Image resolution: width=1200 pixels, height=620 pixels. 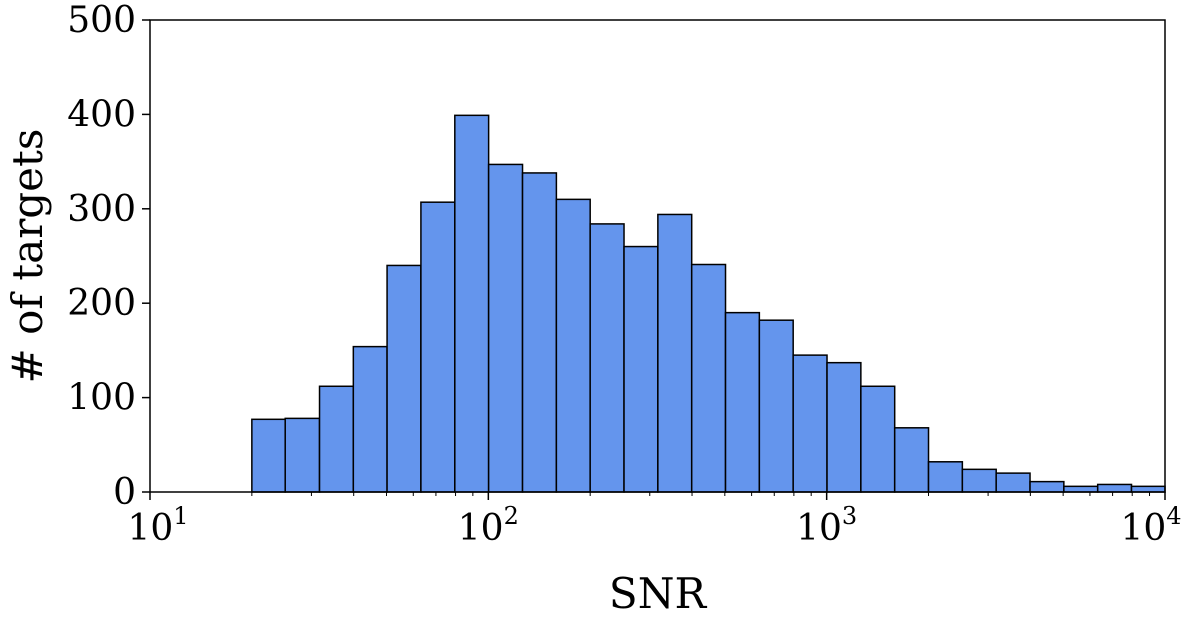 What do you see at coordinates (101, 303) in the screenshot?
I see `y-tick-label: 200` at bounding box center [101, 303].